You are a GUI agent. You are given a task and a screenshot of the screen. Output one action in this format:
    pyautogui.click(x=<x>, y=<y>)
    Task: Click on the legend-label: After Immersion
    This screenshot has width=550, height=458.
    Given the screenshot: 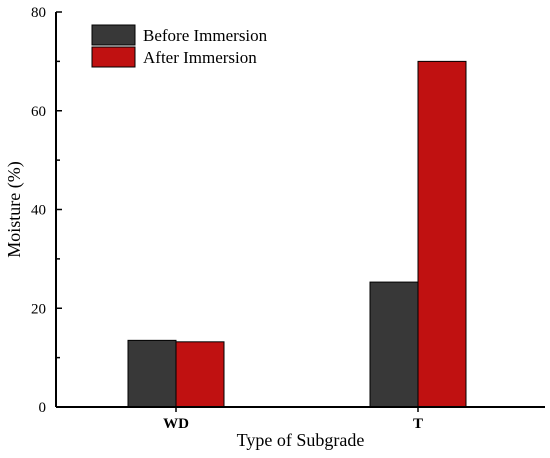 What is the action you would take?
    pyautogui.click(x=200, y=57)
    